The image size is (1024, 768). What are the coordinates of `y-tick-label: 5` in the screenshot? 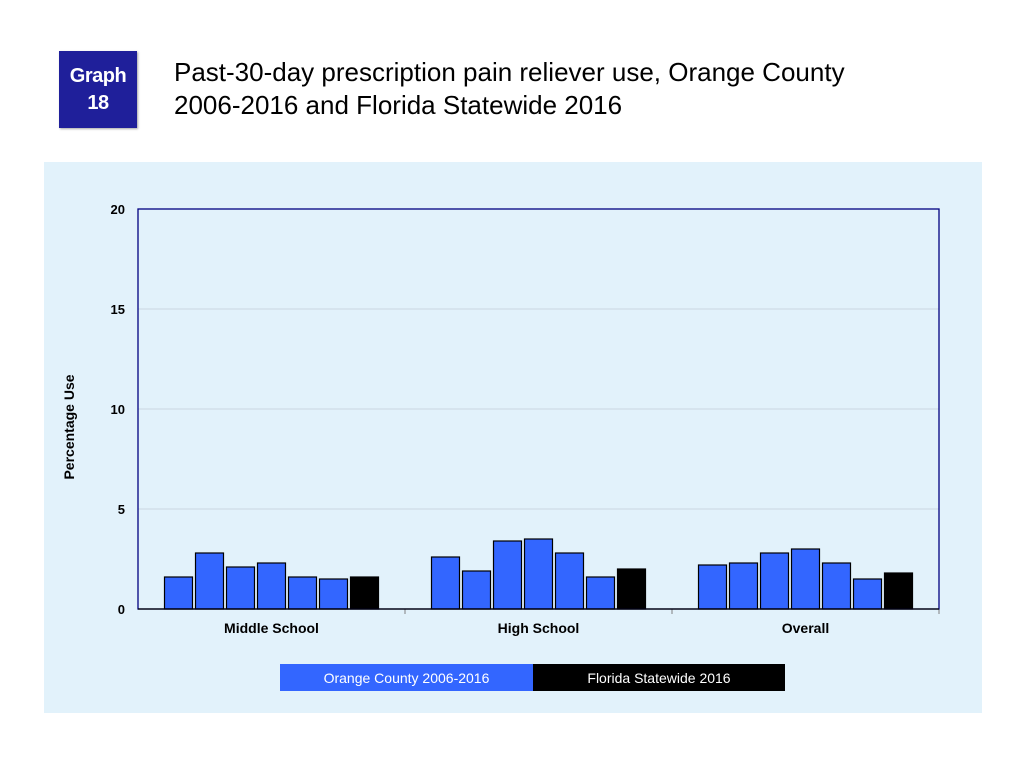 It's located at (121, 509).